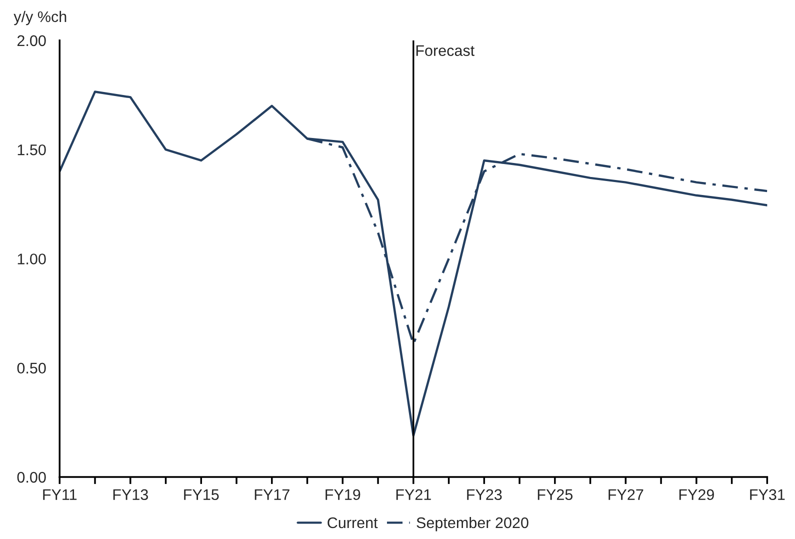 This screenshot has width=795, height=539. I want to click on x-tick-label: FY21, so click(413, 494).